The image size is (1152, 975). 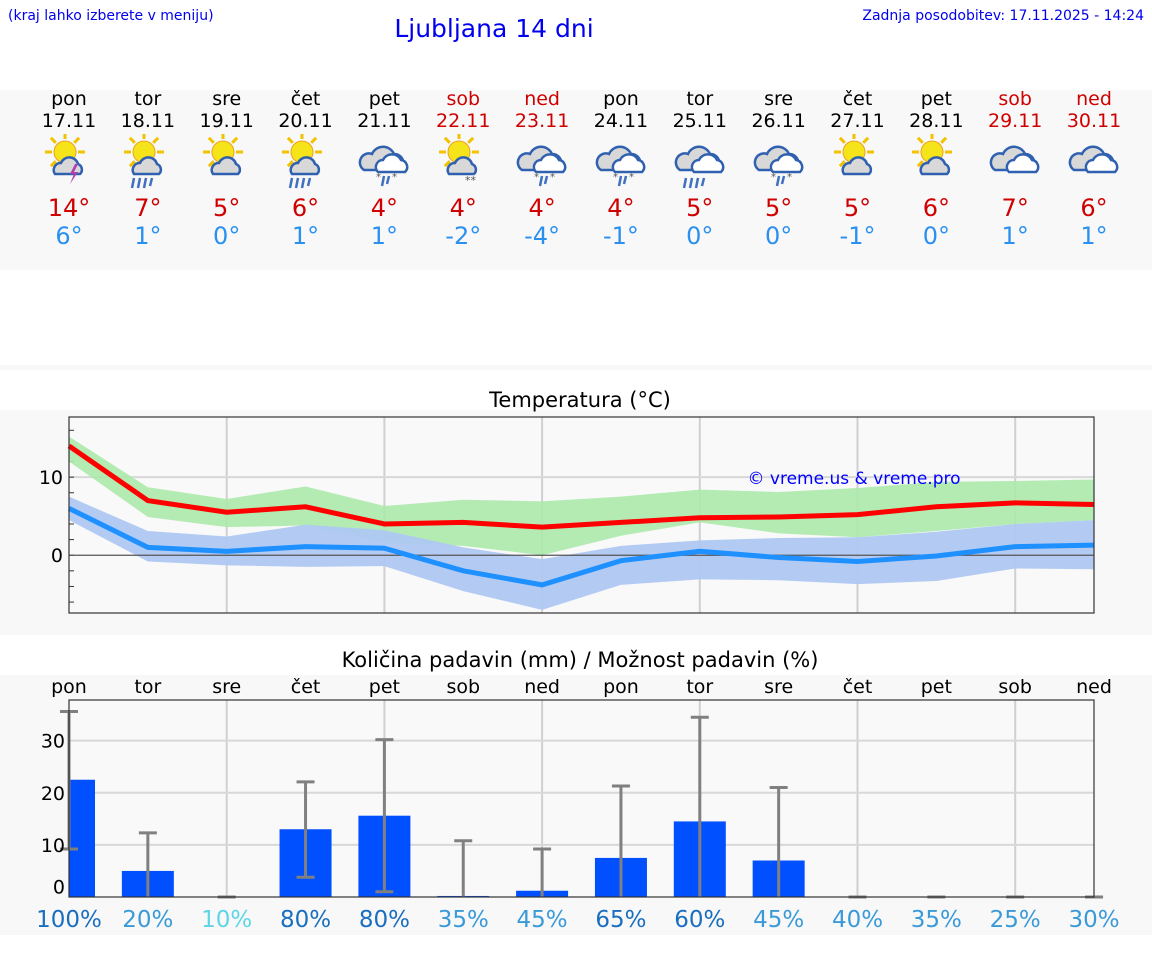 I want to click on day-column: čet 20.11 6° 1°, so click(x=306, y=169).